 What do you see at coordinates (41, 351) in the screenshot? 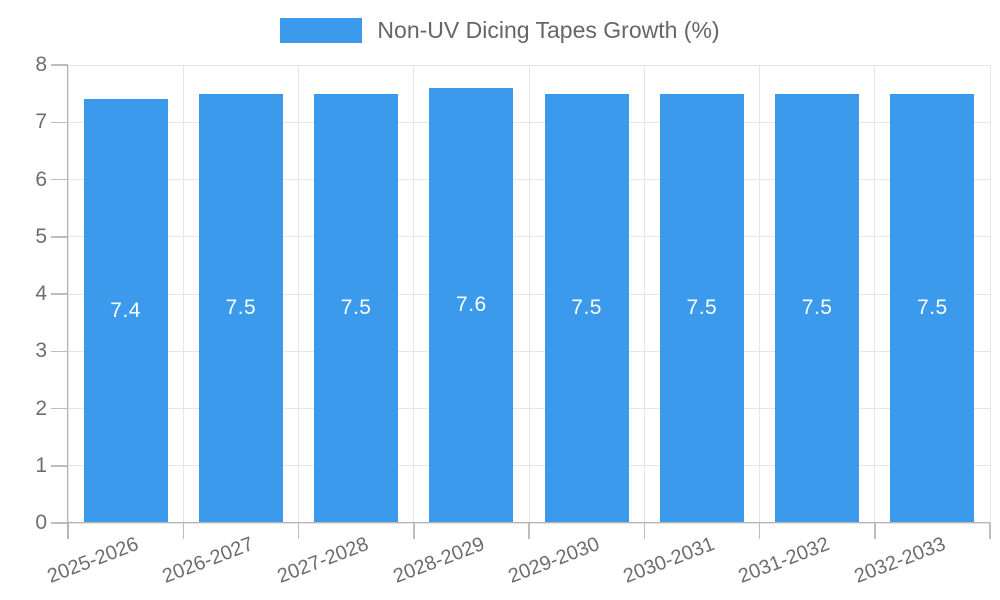
I see `y-axis-tick-label: 3` at bounding box center [41, 351].